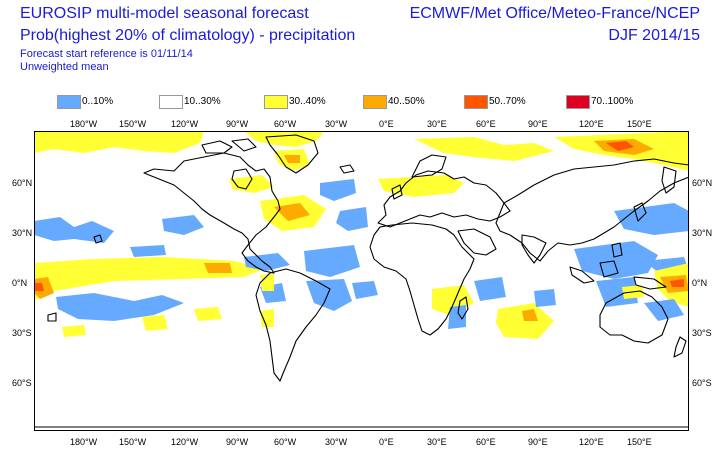 This screenshot has width=723, height=456. I want to click on lat-label-right: 30°N, so click(702, 233).